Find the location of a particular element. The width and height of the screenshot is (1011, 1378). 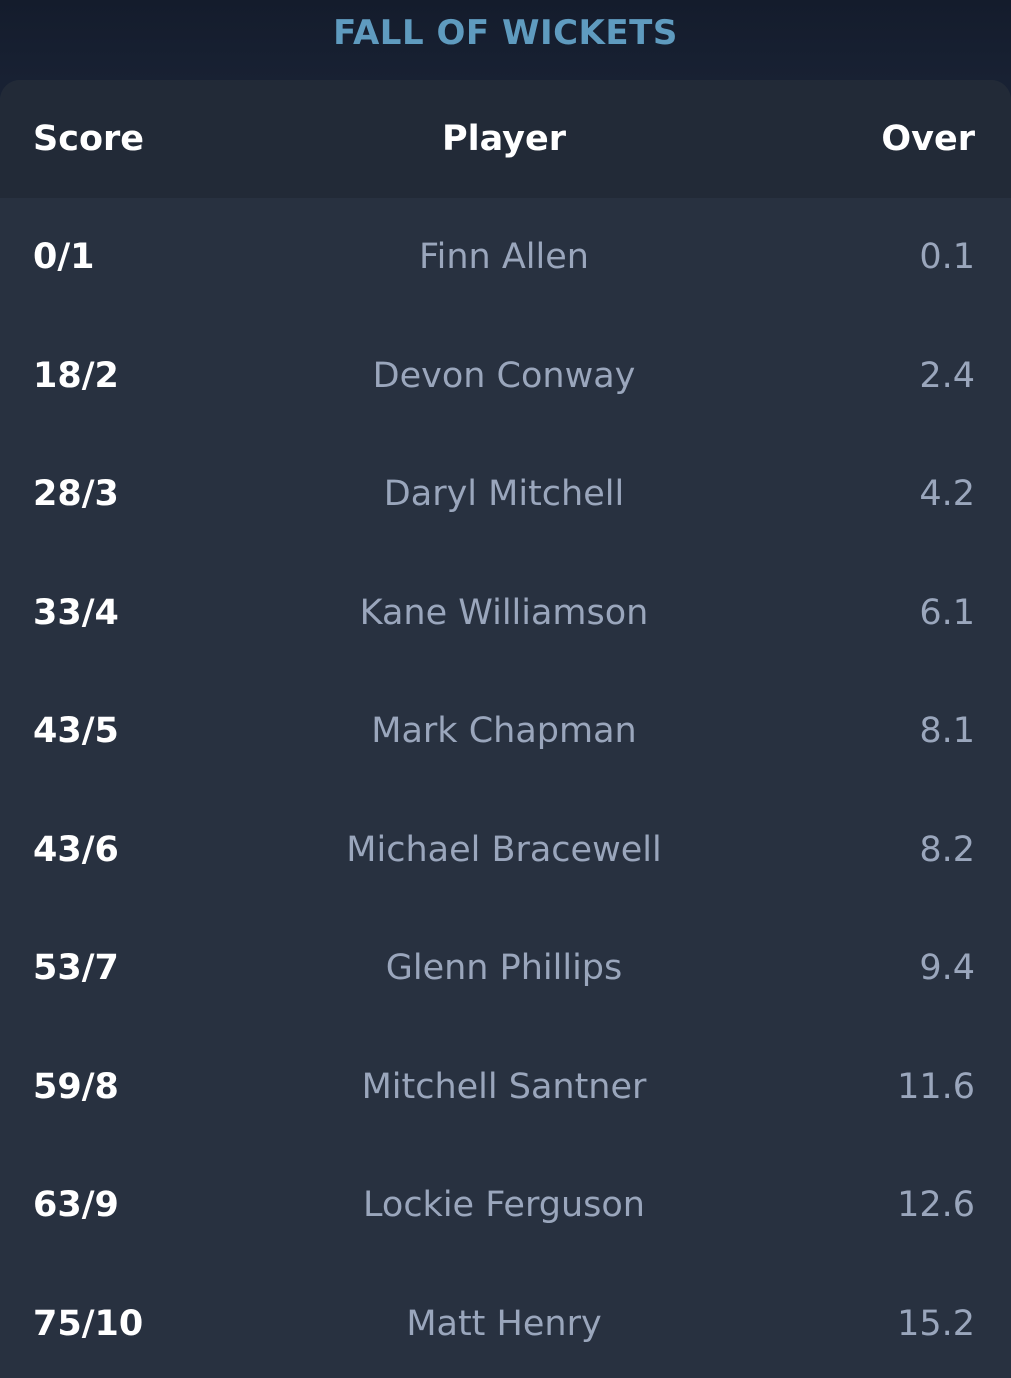

player-name: Matt Henry is located at coordinates (504, 1323).